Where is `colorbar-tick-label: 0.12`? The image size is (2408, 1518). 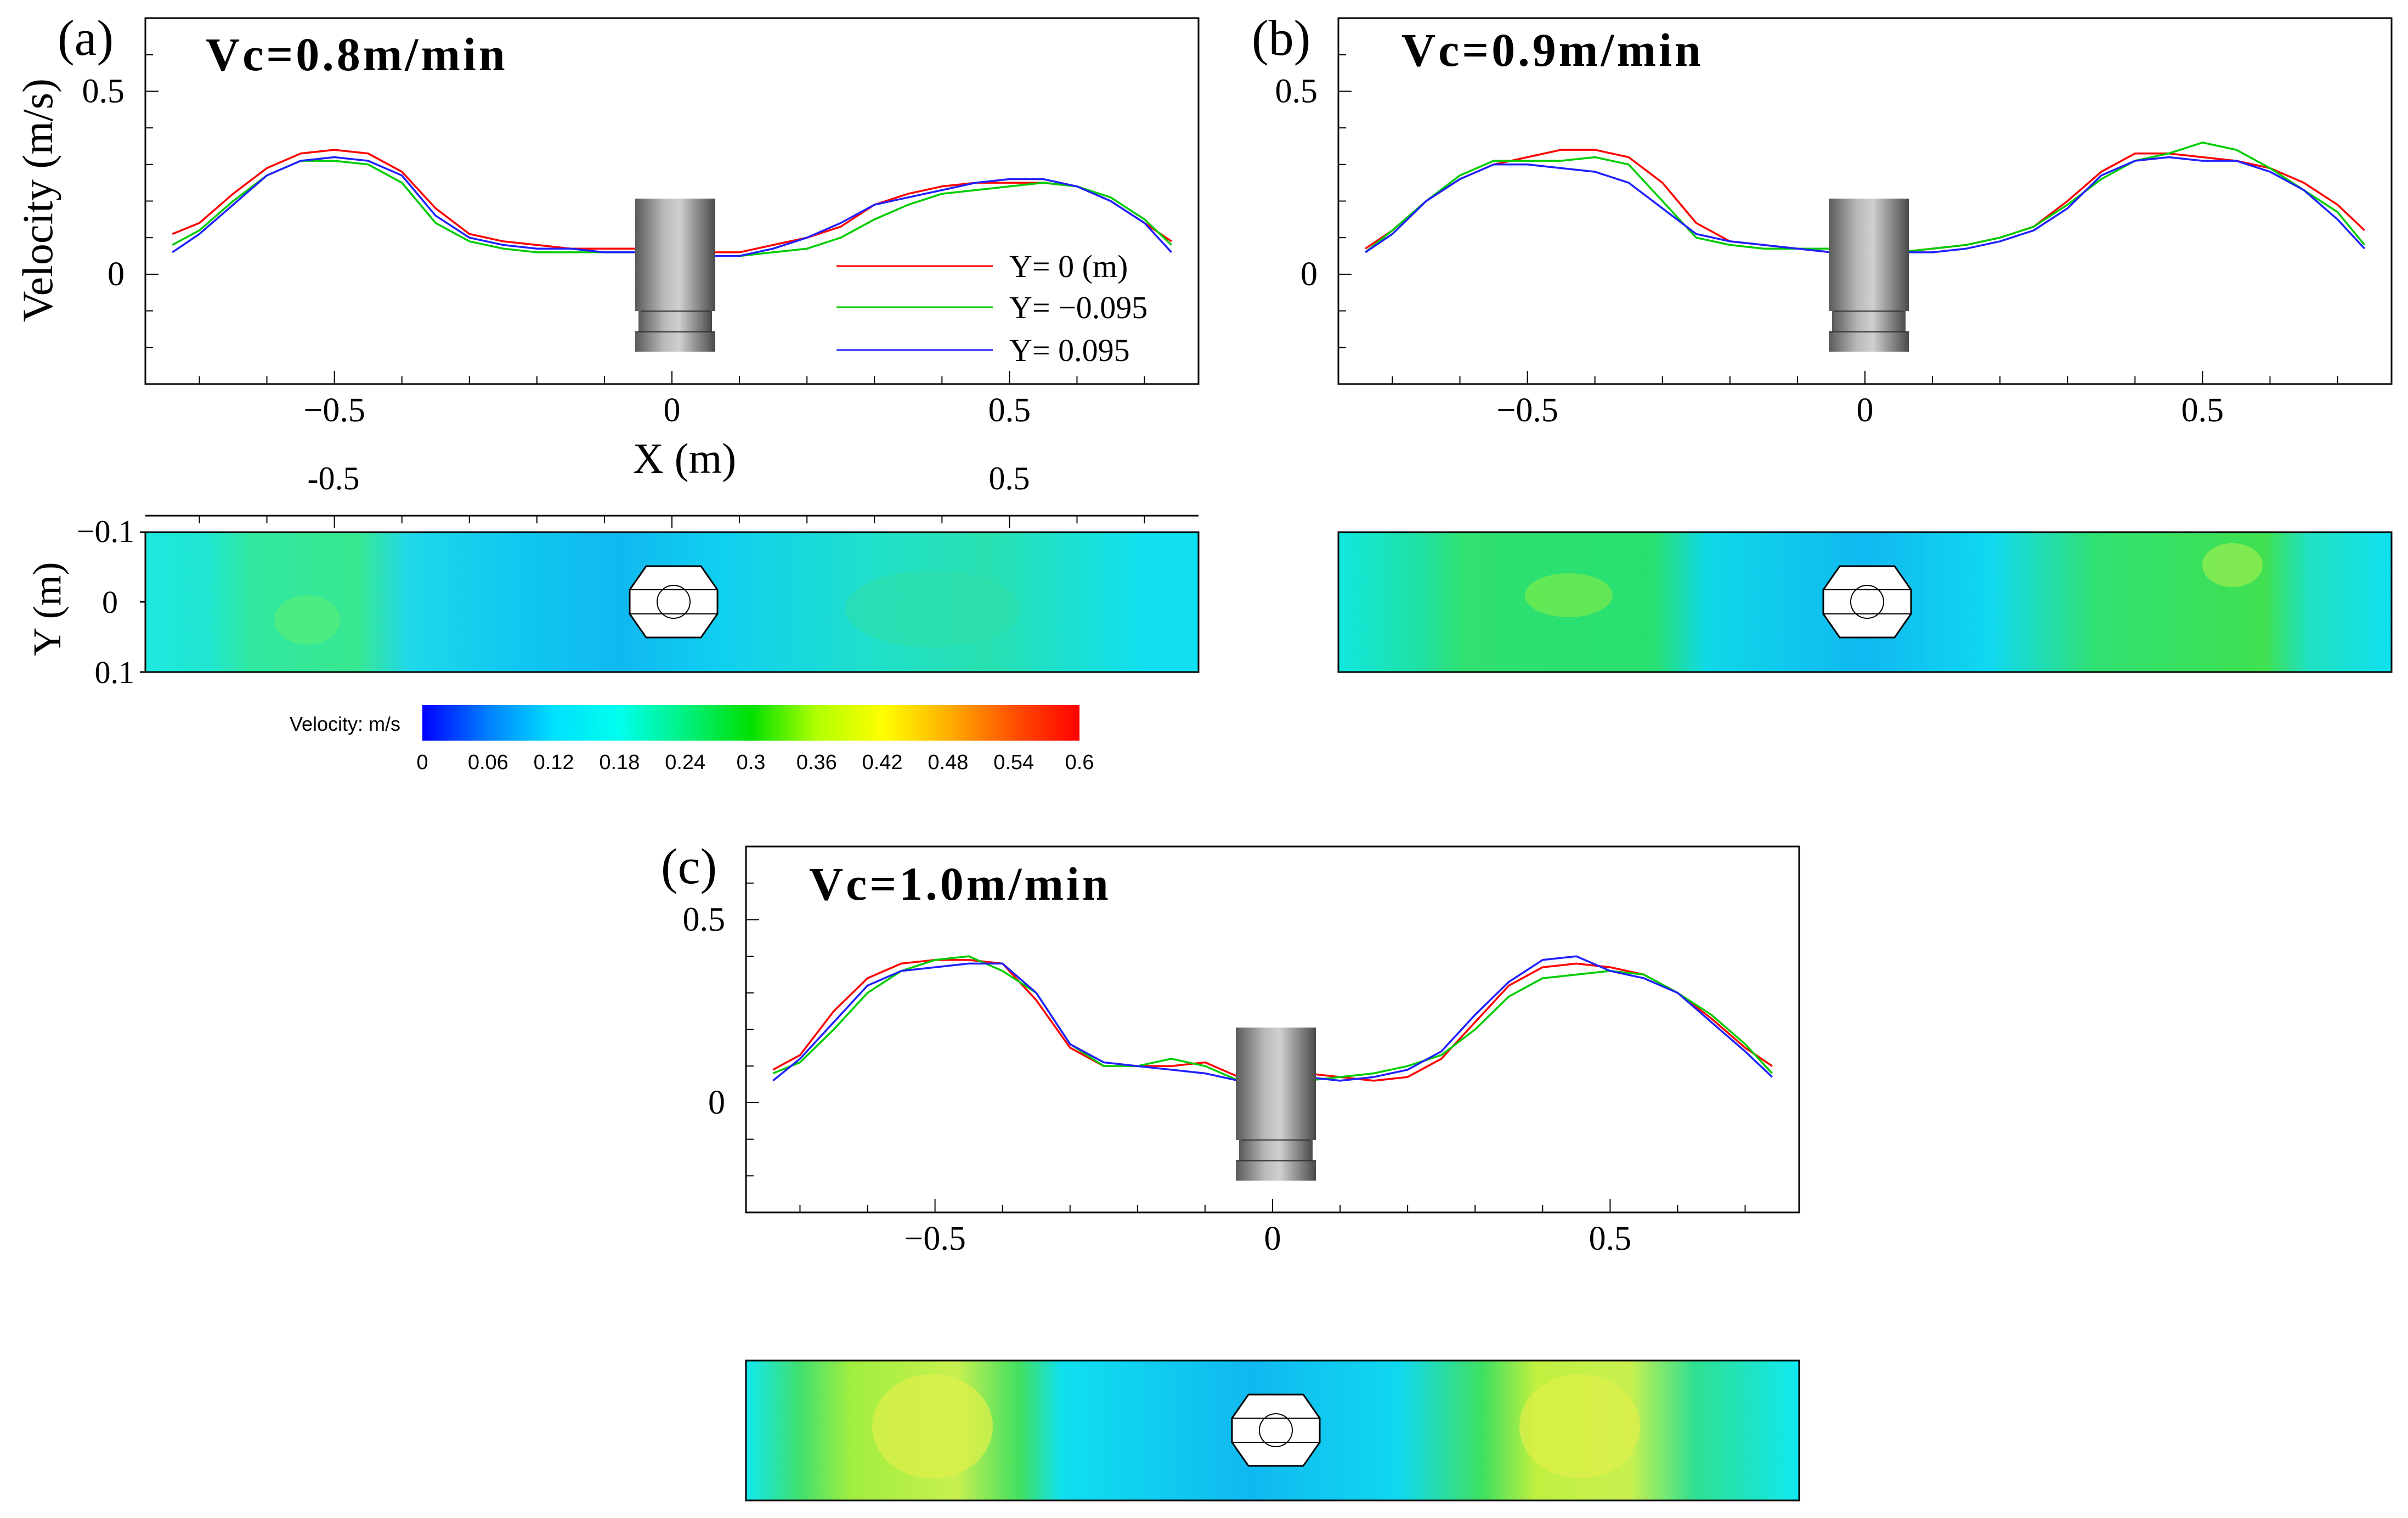 colorbar-tick-label: 0.12 is located at coordinates (554, 763).